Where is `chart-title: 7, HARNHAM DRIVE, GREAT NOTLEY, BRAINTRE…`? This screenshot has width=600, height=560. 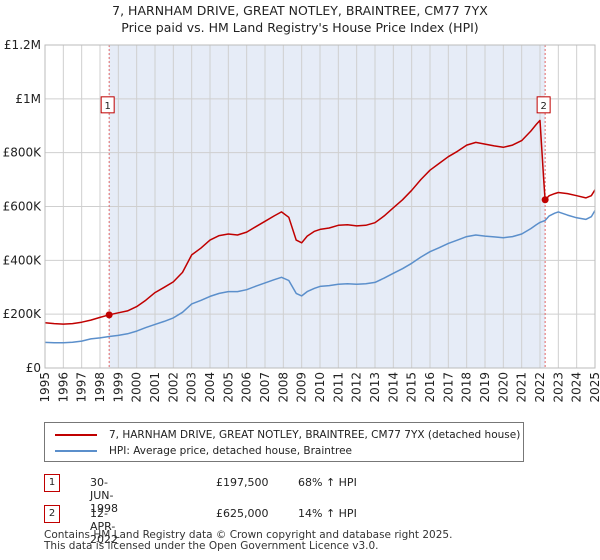
chart-title: 7, HARNHAM DRIVE, GREAT NOTLEY, BRAINTRE… is located at coordinates (300, 19).